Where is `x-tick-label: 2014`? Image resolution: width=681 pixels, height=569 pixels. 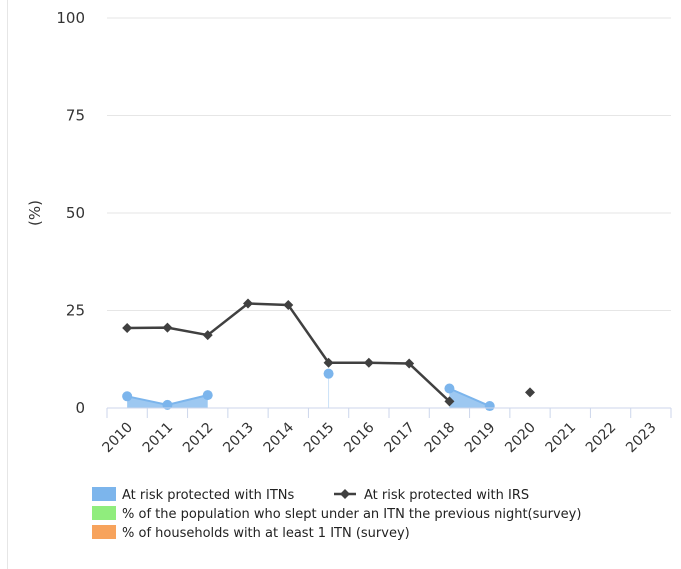 x-tick-label: 2014 is located at coordinates (279, 437).